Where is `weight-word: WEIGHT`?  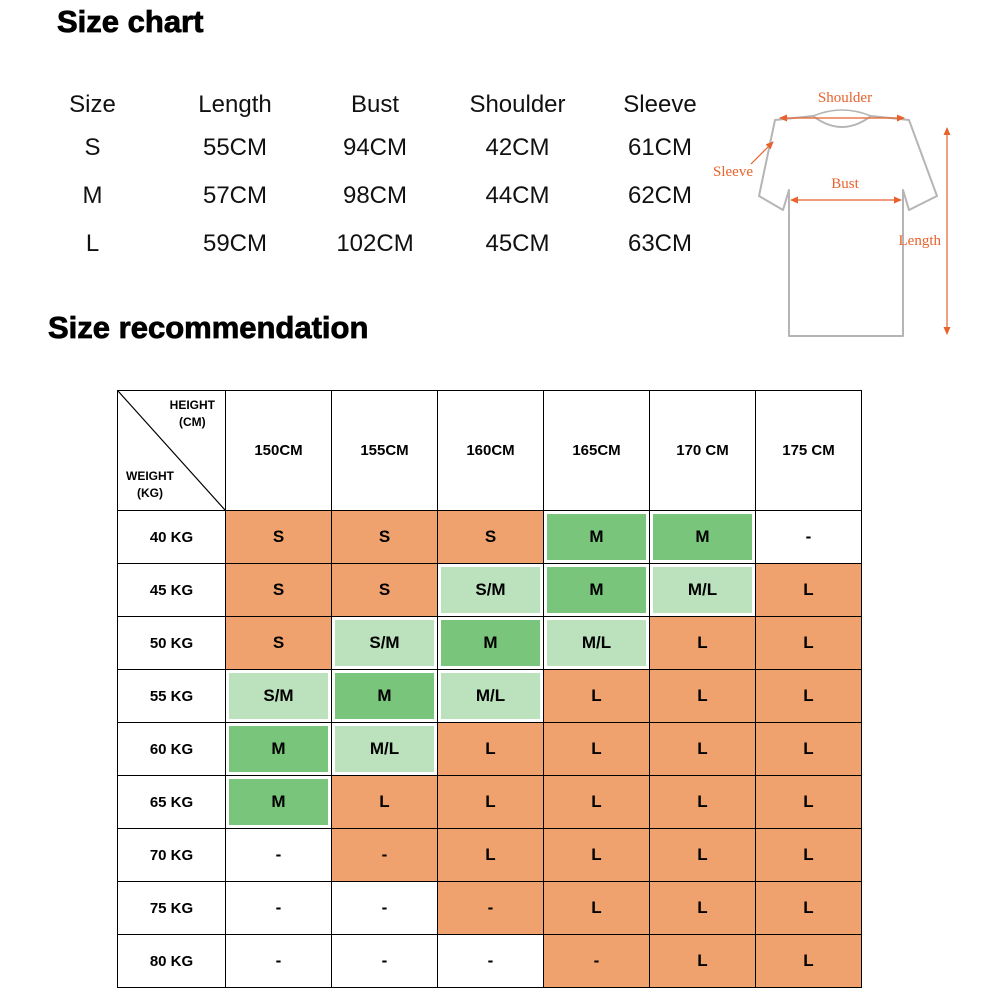 weight-word: WEIGHT is located at coordinates (150, 476).